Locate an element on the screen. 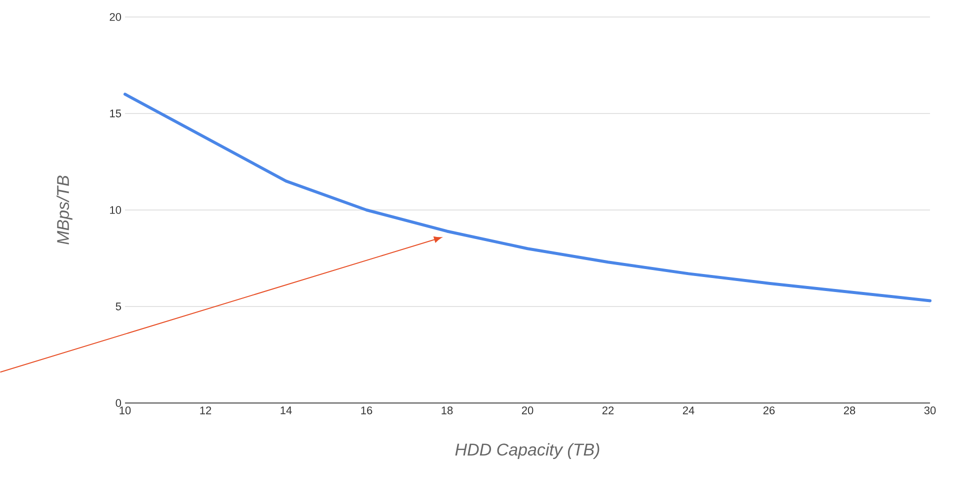 The height and width of the screenshot is (494, 953). y-axis-title: MBps/TB is located at coordinates (64, 210).